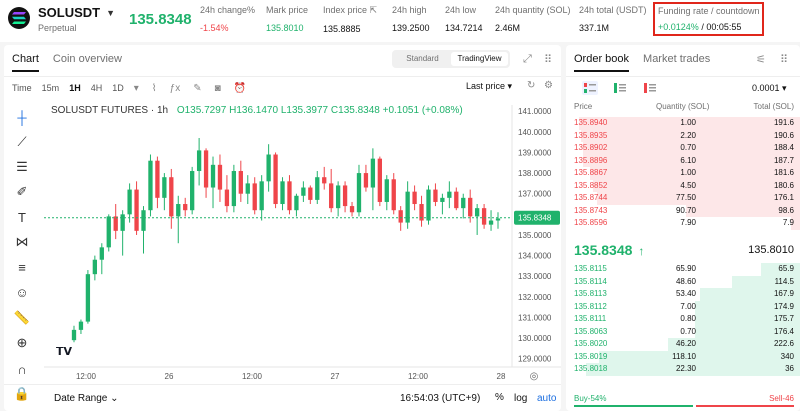  What do you see at coordinates (677, 59) in the screenshot?
I see `tab-market-trades: Market trades` at bounding box center [677, 59].